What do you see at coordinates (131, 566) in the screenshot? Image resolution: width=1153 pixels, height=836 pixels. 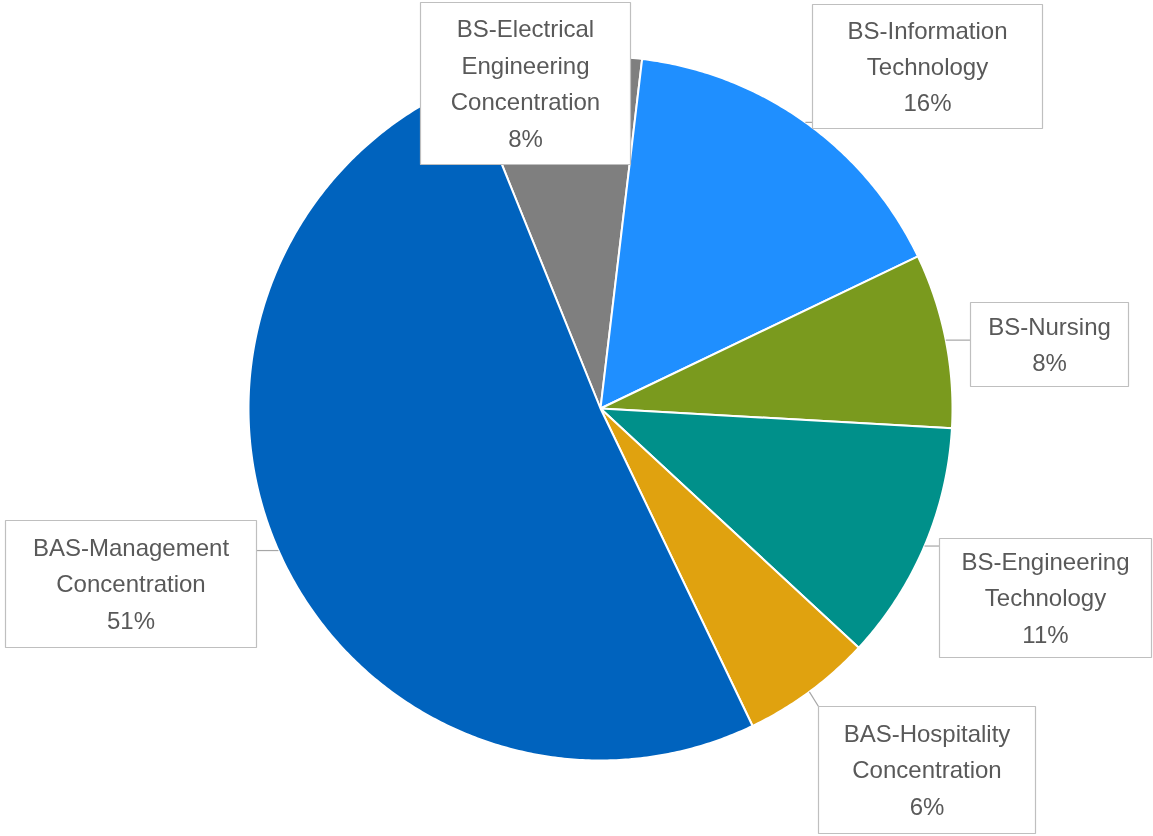 I see `slice-label: BAS-Management Concentration` at bounding box center [131, 566].